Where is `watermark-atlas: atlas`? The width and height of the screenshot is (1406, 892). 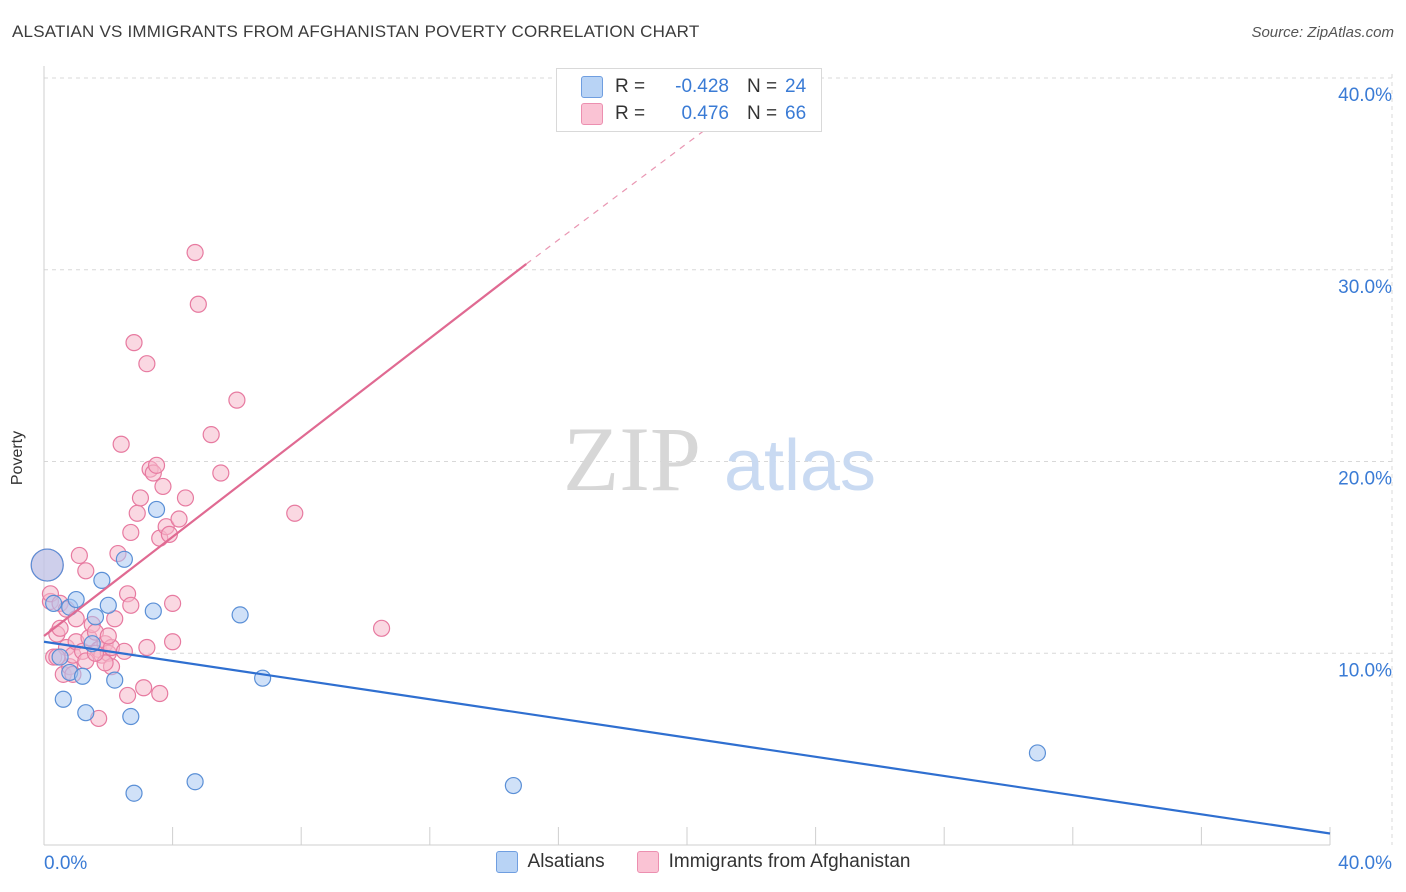 watermark-atlas: atlas is located at coordinates (800, 466).